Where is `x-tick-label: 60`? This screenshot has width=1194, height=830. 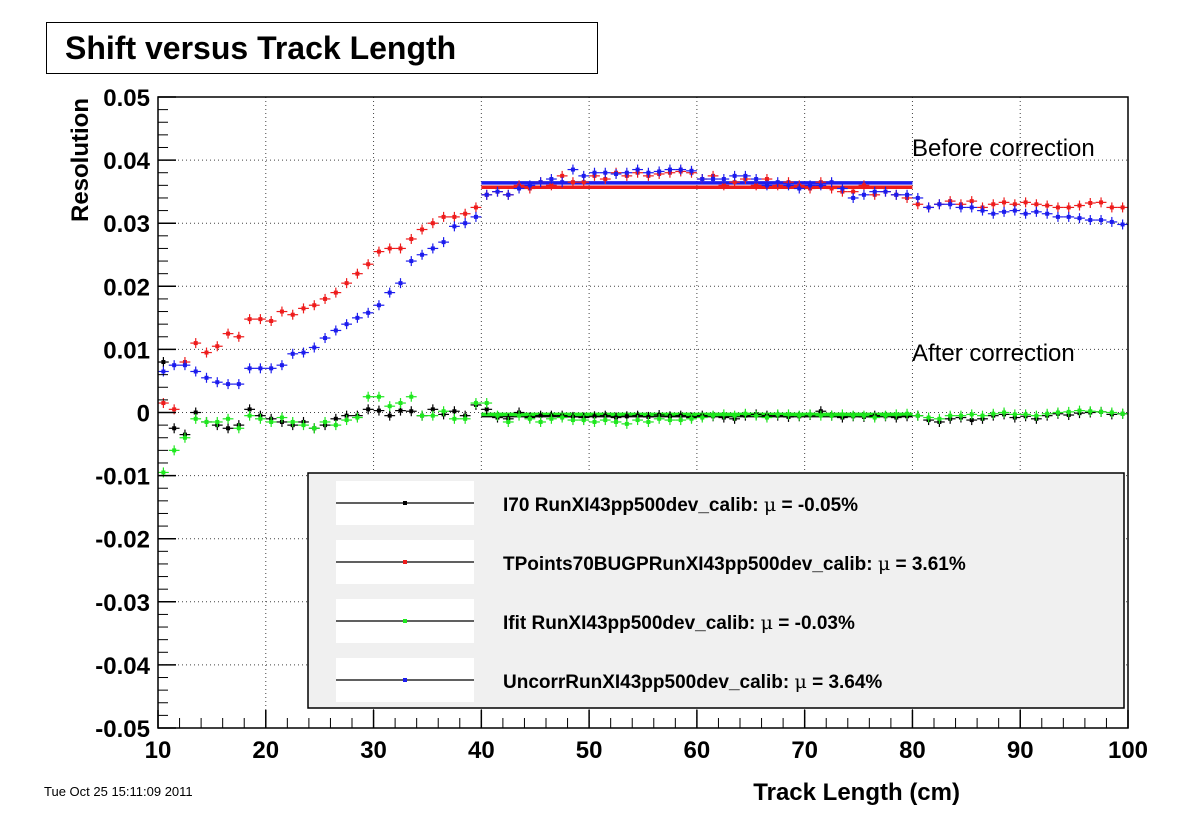
x-tick-label: 60 is located at coordinates (697, 750).